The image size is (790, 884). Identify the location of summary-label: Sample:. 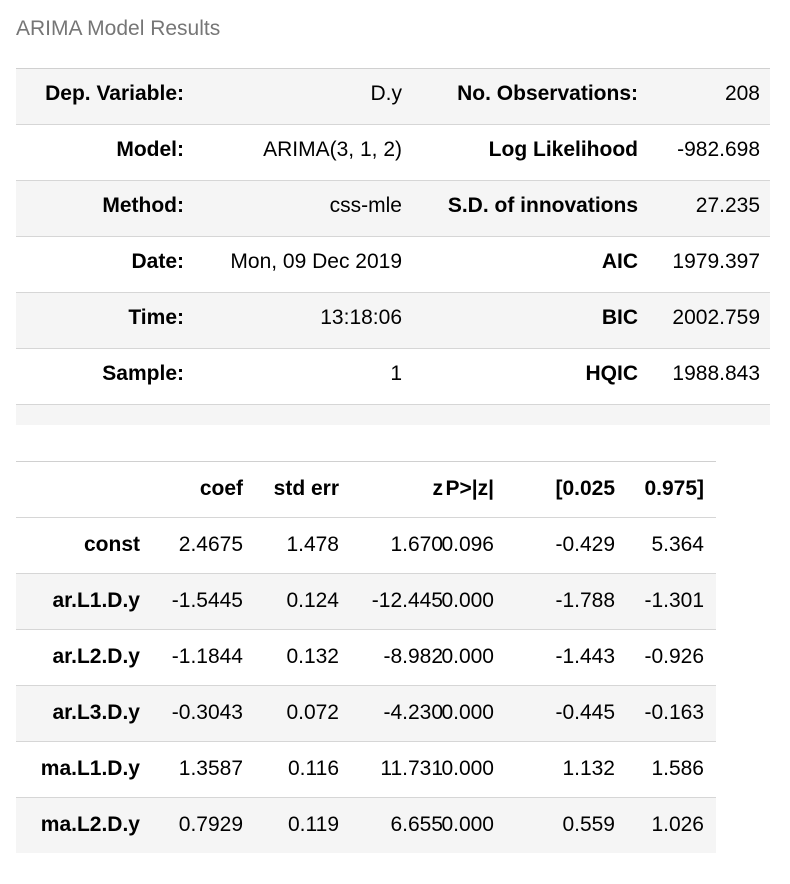
(143, 373).